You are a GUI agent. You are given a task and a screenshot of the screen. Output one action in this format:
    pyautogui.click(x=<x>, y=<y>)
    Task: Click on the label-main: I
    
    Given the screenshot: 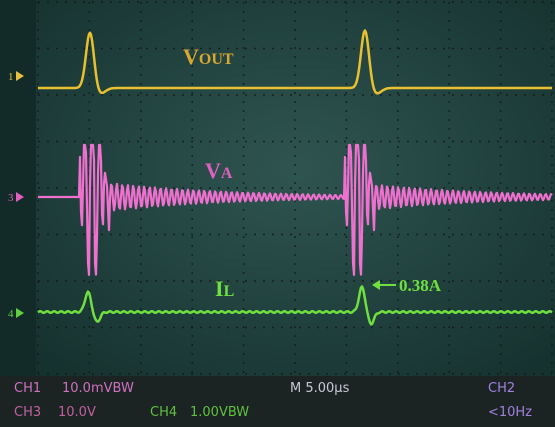 What is the action you would take?
    pyautogui.click(x=219, y=288)
    